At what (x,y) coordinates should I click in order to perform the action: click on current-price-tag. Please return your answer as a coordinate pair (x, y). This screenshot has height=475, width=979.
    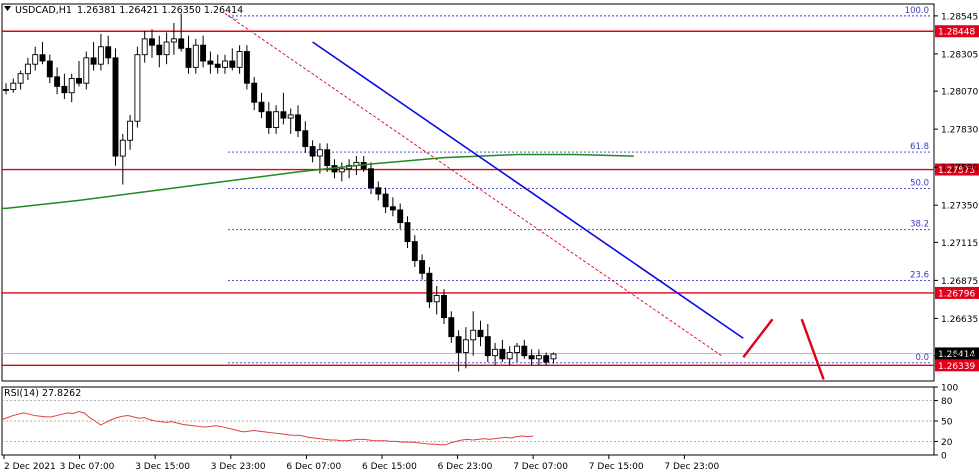
    Looking at the image, I should click on (957, 353).